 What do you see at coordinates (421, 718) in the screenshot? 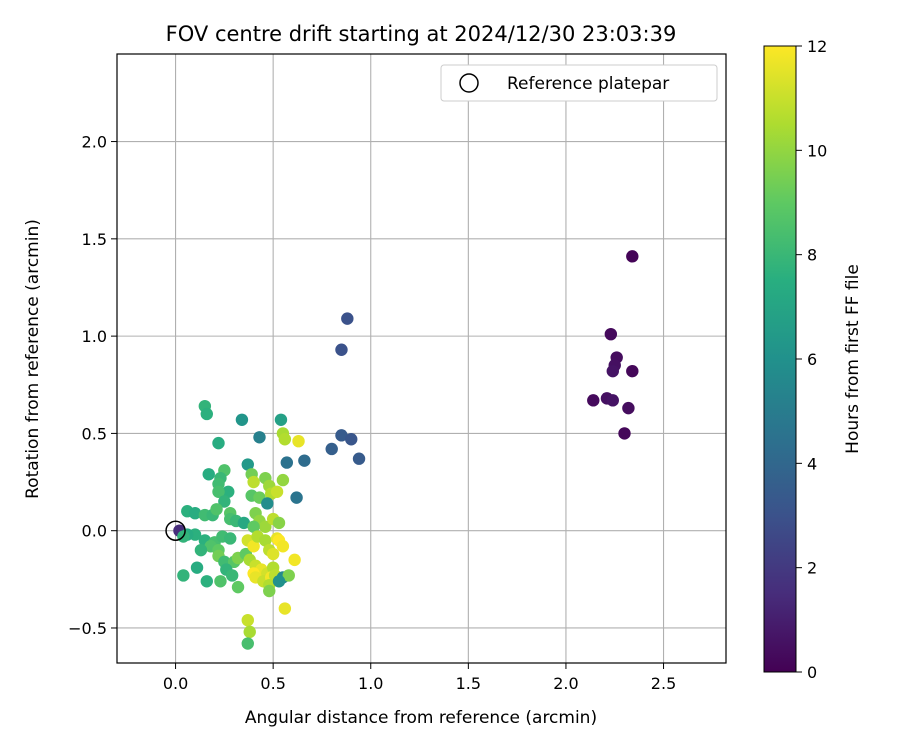
I see `x-axis-label: Angular distance from reference (arcmin)` at bounding box center [421, 718].